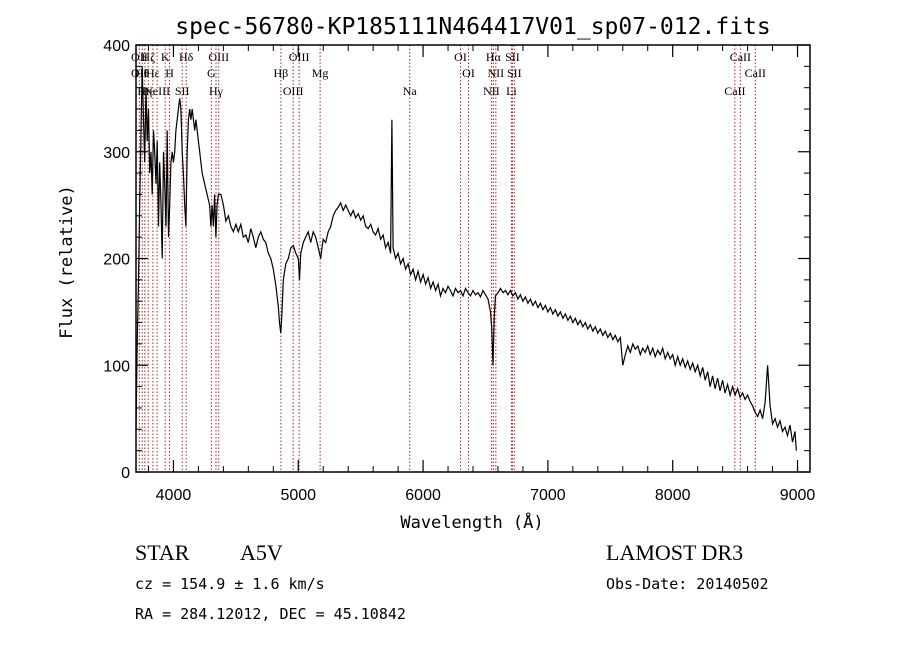 The height and width of the screenshot is (649, 900). What do you see at coordinates (67, 262) in the screenshot?
I see `y-axis-label: Flux (relative)` at bounding box center [67, 262].